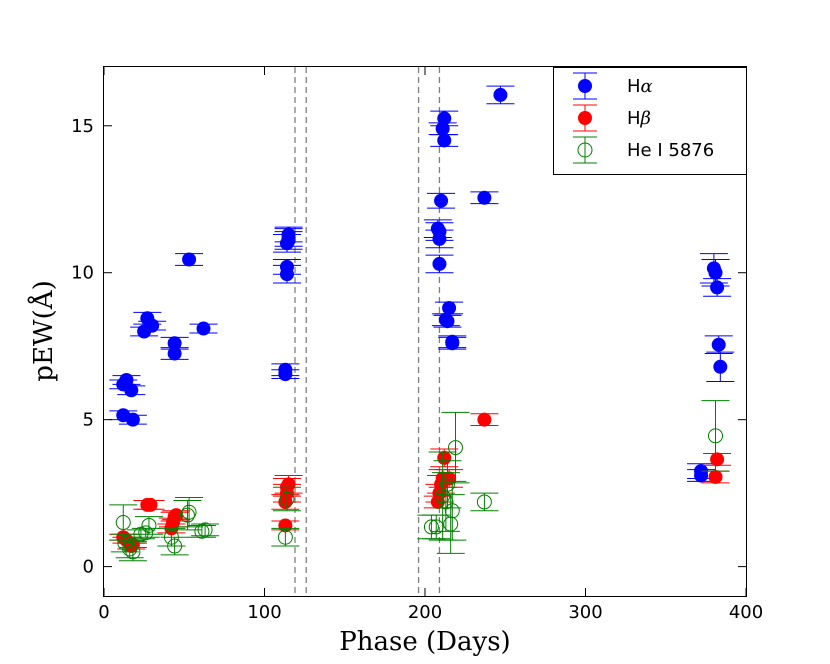 The height and width of the screenshot is (664, 830). I want to click on legend-label-main: He I 5876, so click(670, 150).